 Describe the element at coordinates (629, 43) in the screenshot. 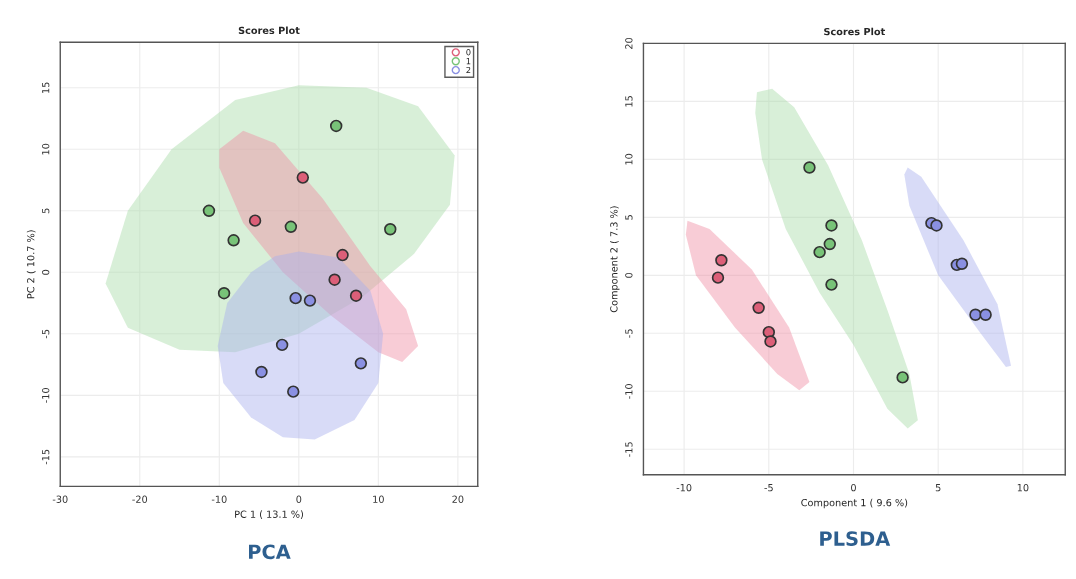

I see `y-tick-label: 20` at that location.